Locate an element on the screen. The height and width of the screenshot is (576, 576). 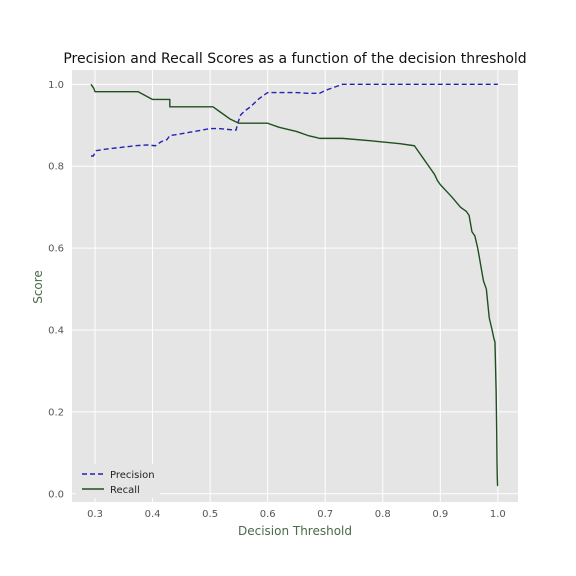
x-axis-label: Decision Threshold is located at coordinates (295, 531).